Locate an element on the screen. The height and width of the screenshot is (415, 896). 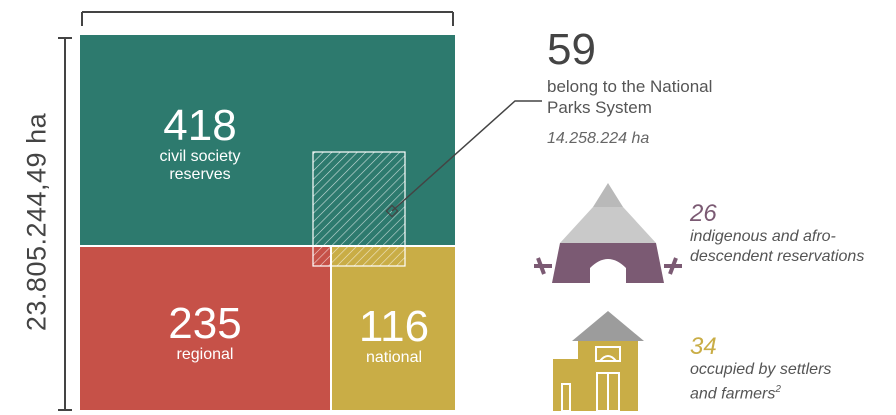
indigenous-label-line2: descendent reservations is located at coordinates (777, 256).